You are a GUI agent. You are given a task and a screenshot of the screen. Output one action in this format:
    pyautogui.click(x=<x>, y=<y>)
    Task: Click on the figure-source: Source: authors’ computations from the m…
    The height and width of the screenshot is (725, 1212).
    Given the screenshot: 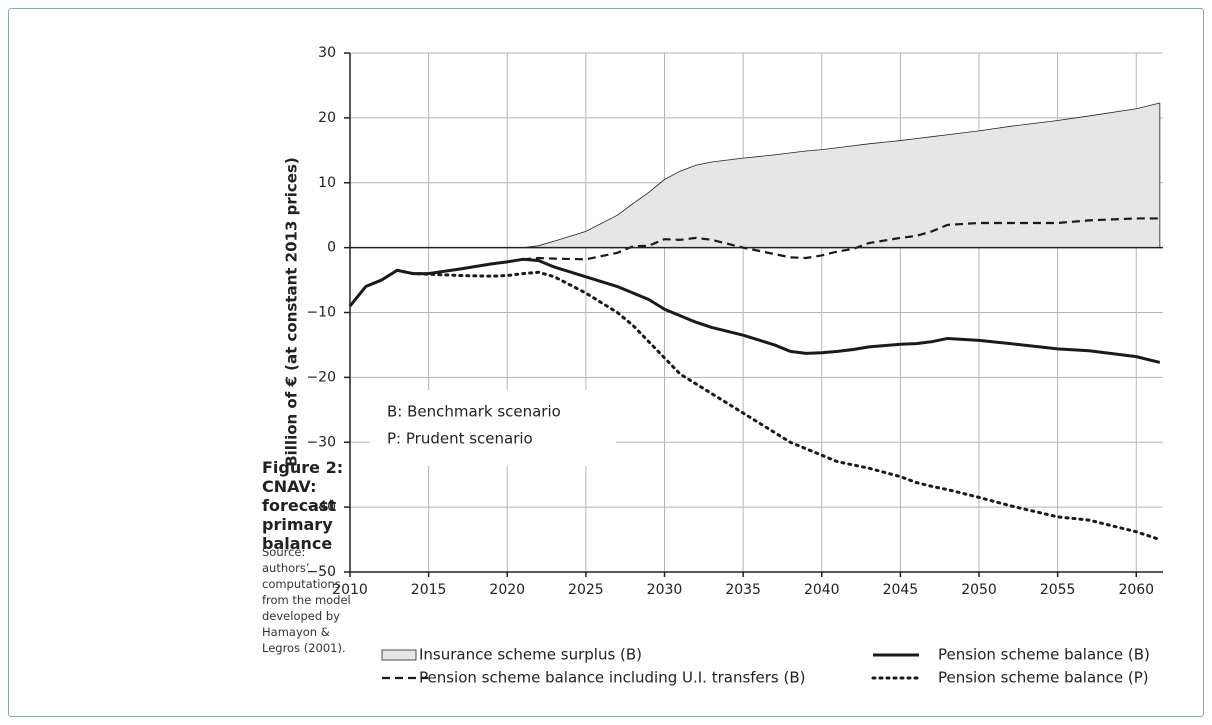 What is the action you would take?
    pyautogui.click(x=306, y=600)
    